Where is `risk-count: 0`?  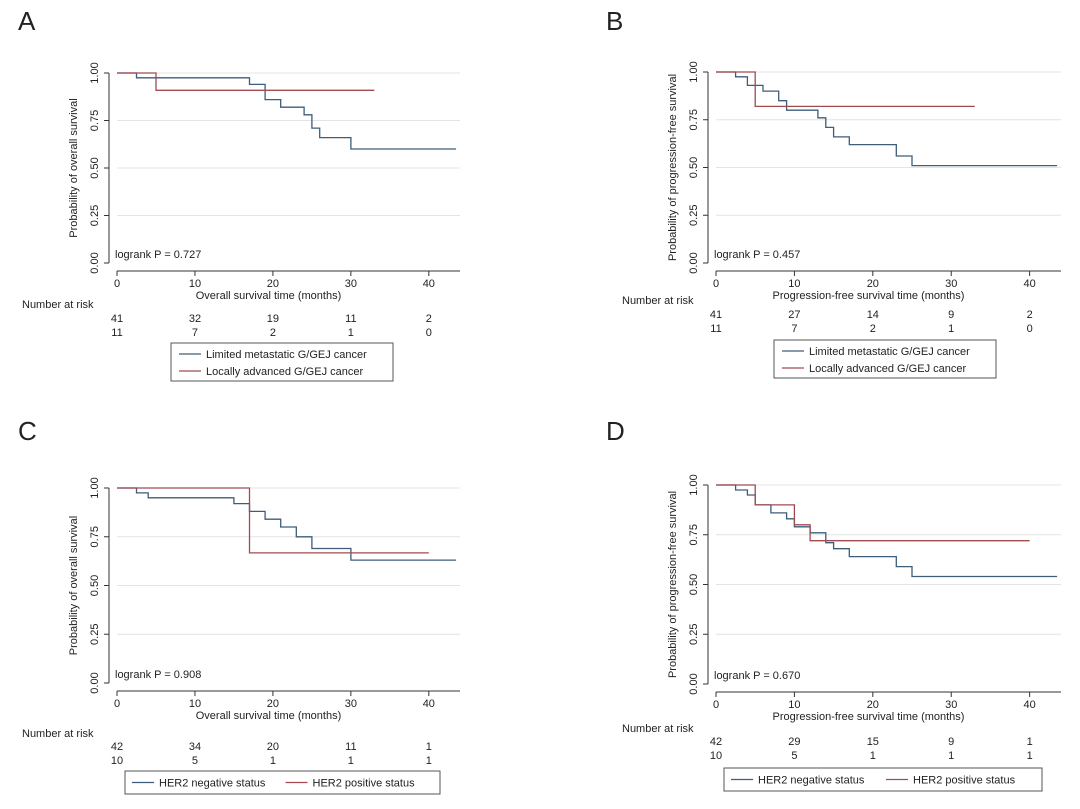 risk-count: 0 is located at coordinates (1030, 329).